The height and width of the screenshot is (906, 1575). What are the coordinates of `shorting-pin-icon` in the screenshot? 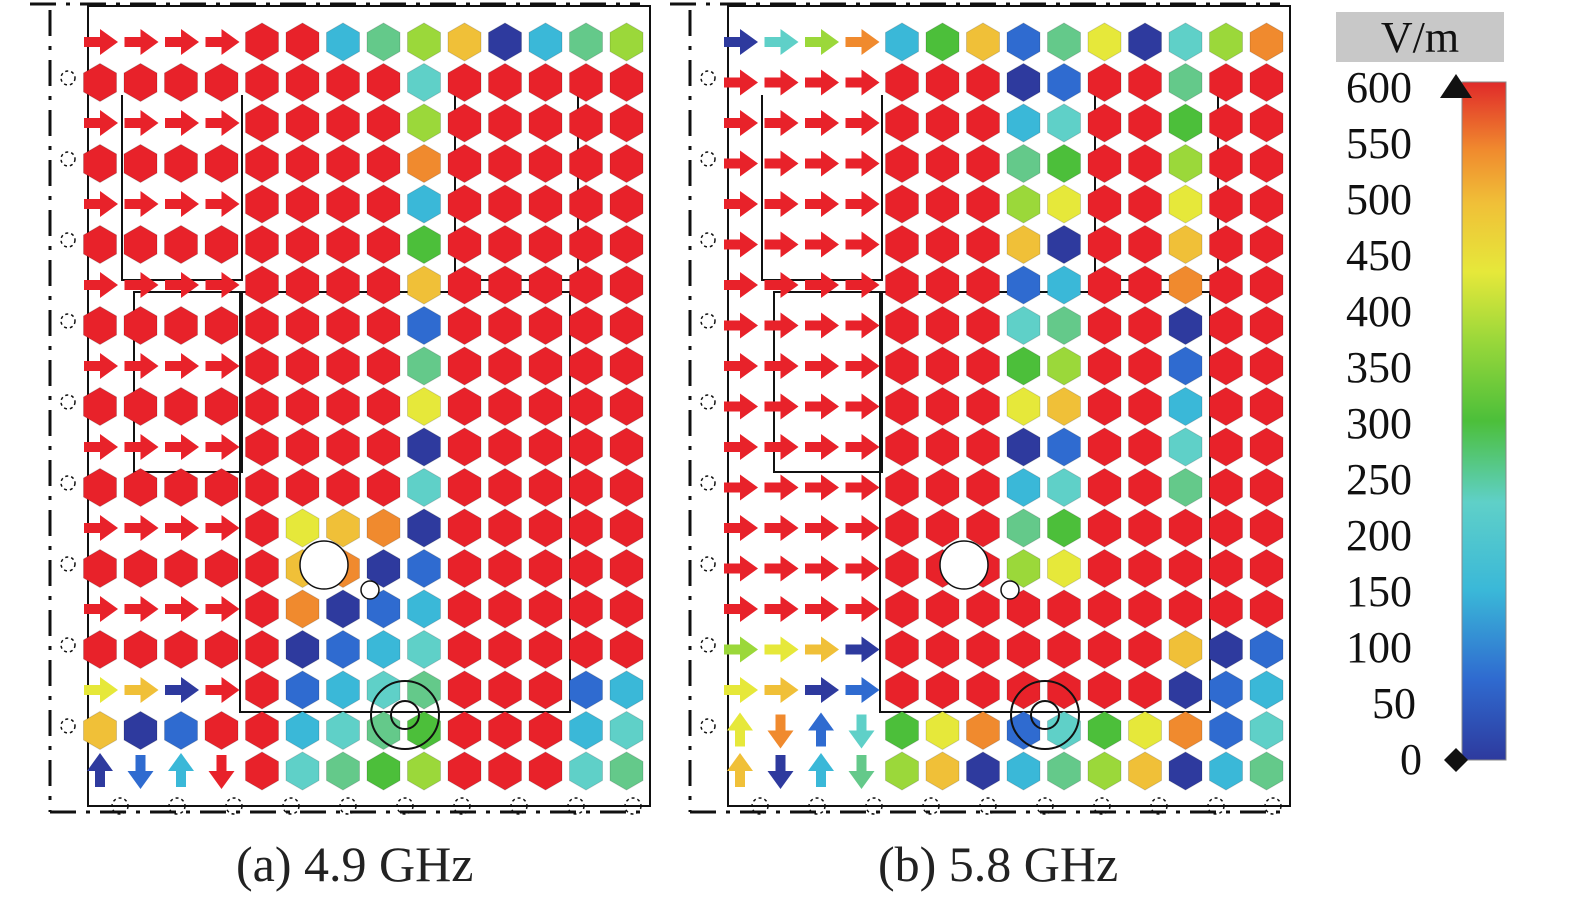 It's located at (370, 590).